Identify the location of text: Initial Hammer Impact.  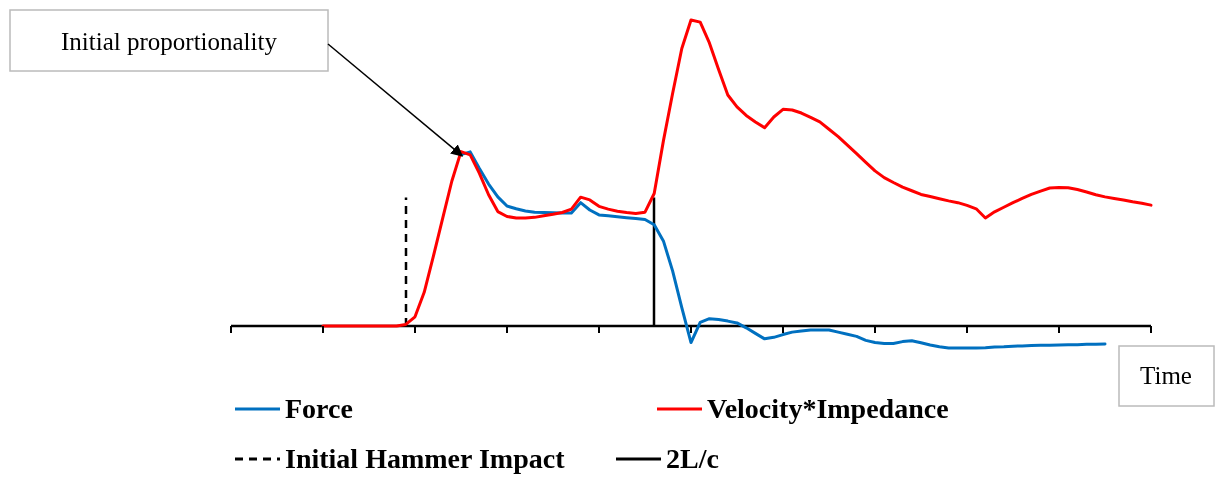
(425, 458).